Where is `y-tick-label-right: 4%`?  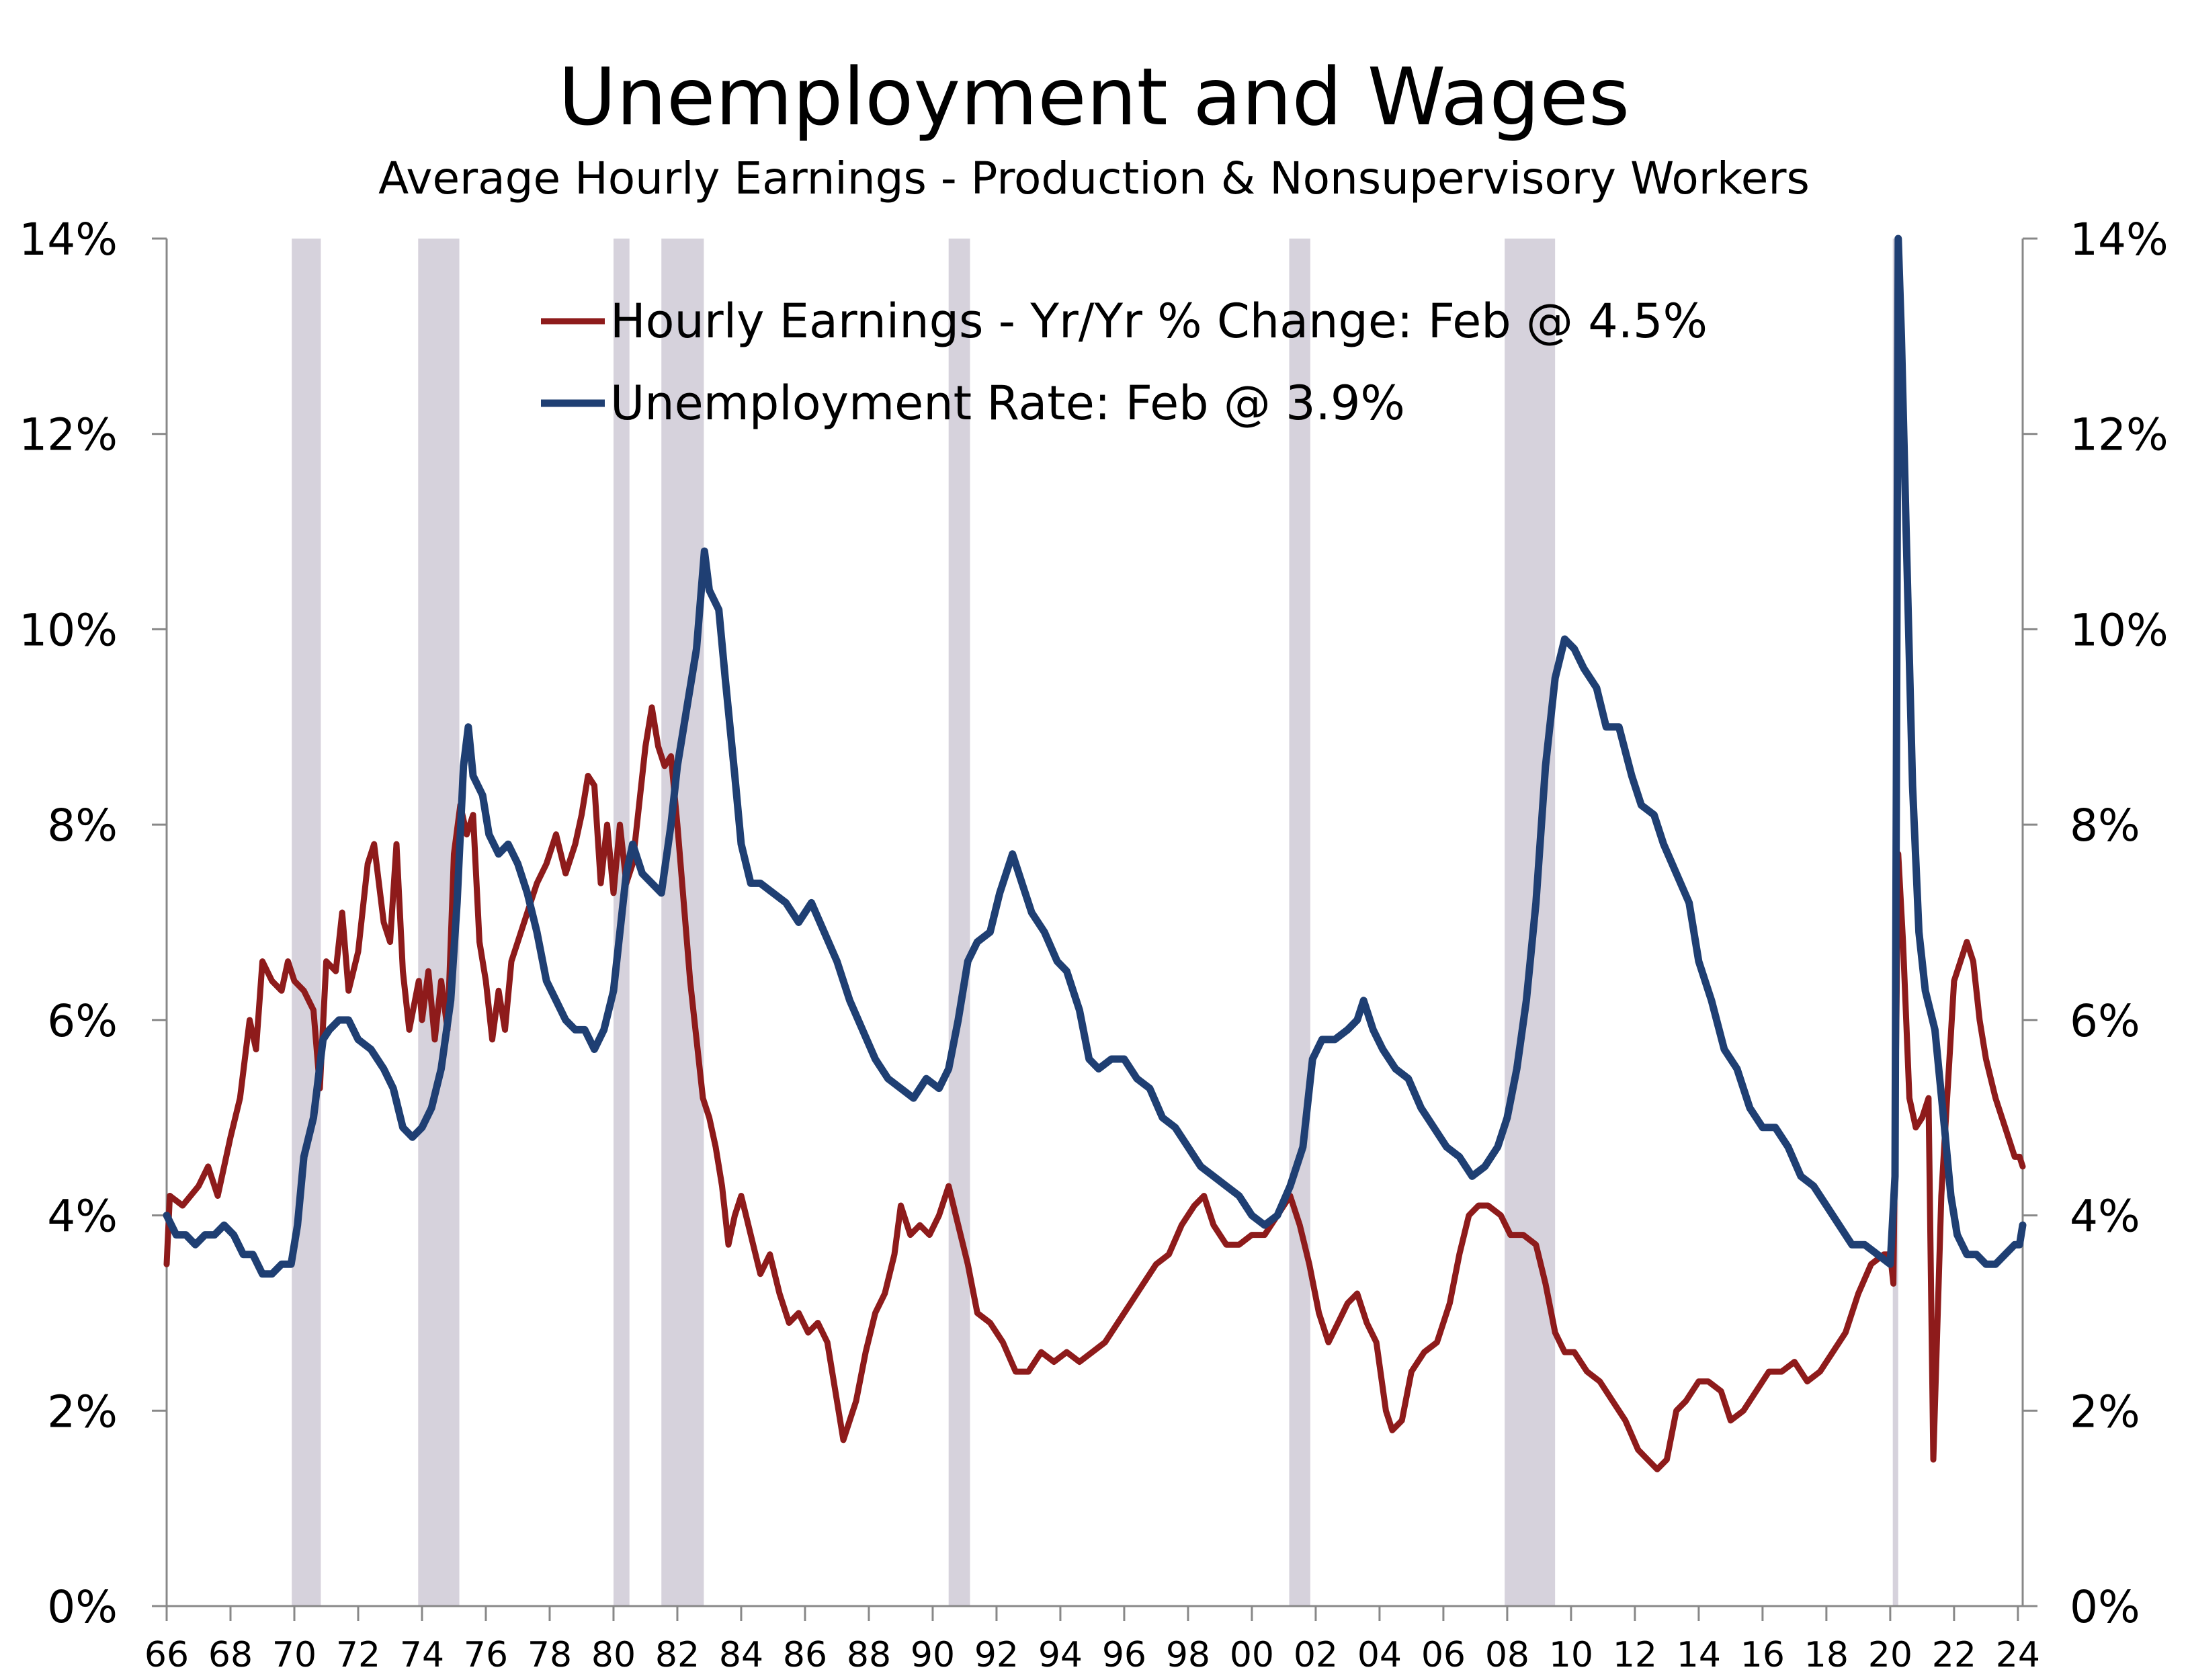
y-tick-label-right: 4% is located at coordinates (2105, 1217).